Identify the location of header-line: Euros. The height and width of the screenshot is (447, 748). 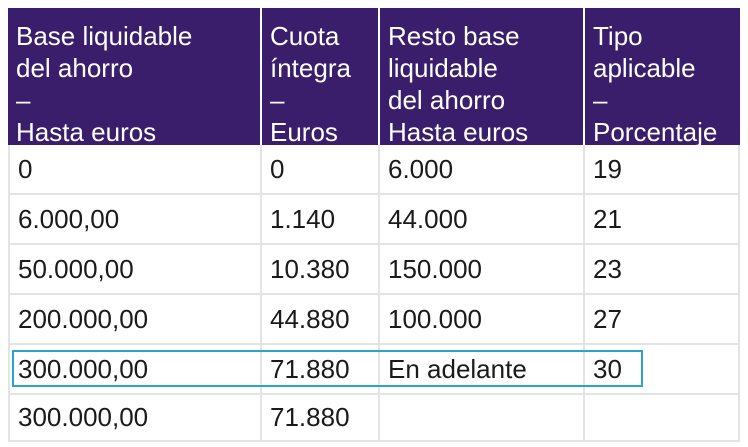
(304, 132).